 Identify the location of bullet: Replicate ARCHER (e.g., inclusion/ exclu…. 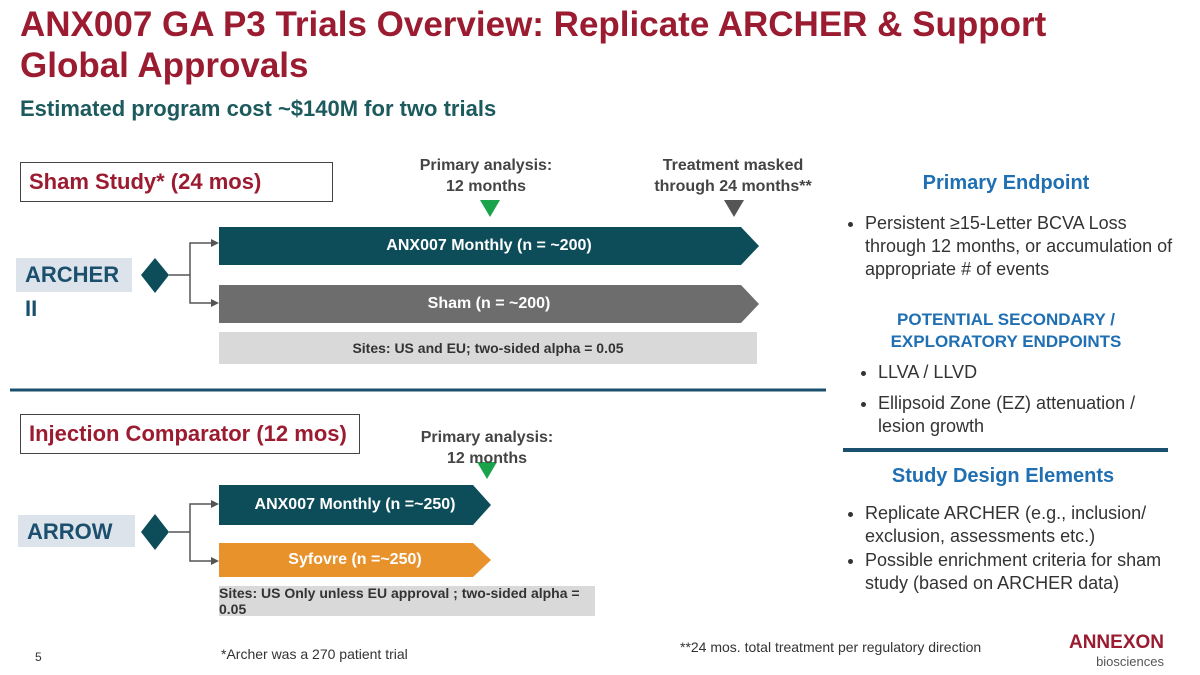
(1015, 525).